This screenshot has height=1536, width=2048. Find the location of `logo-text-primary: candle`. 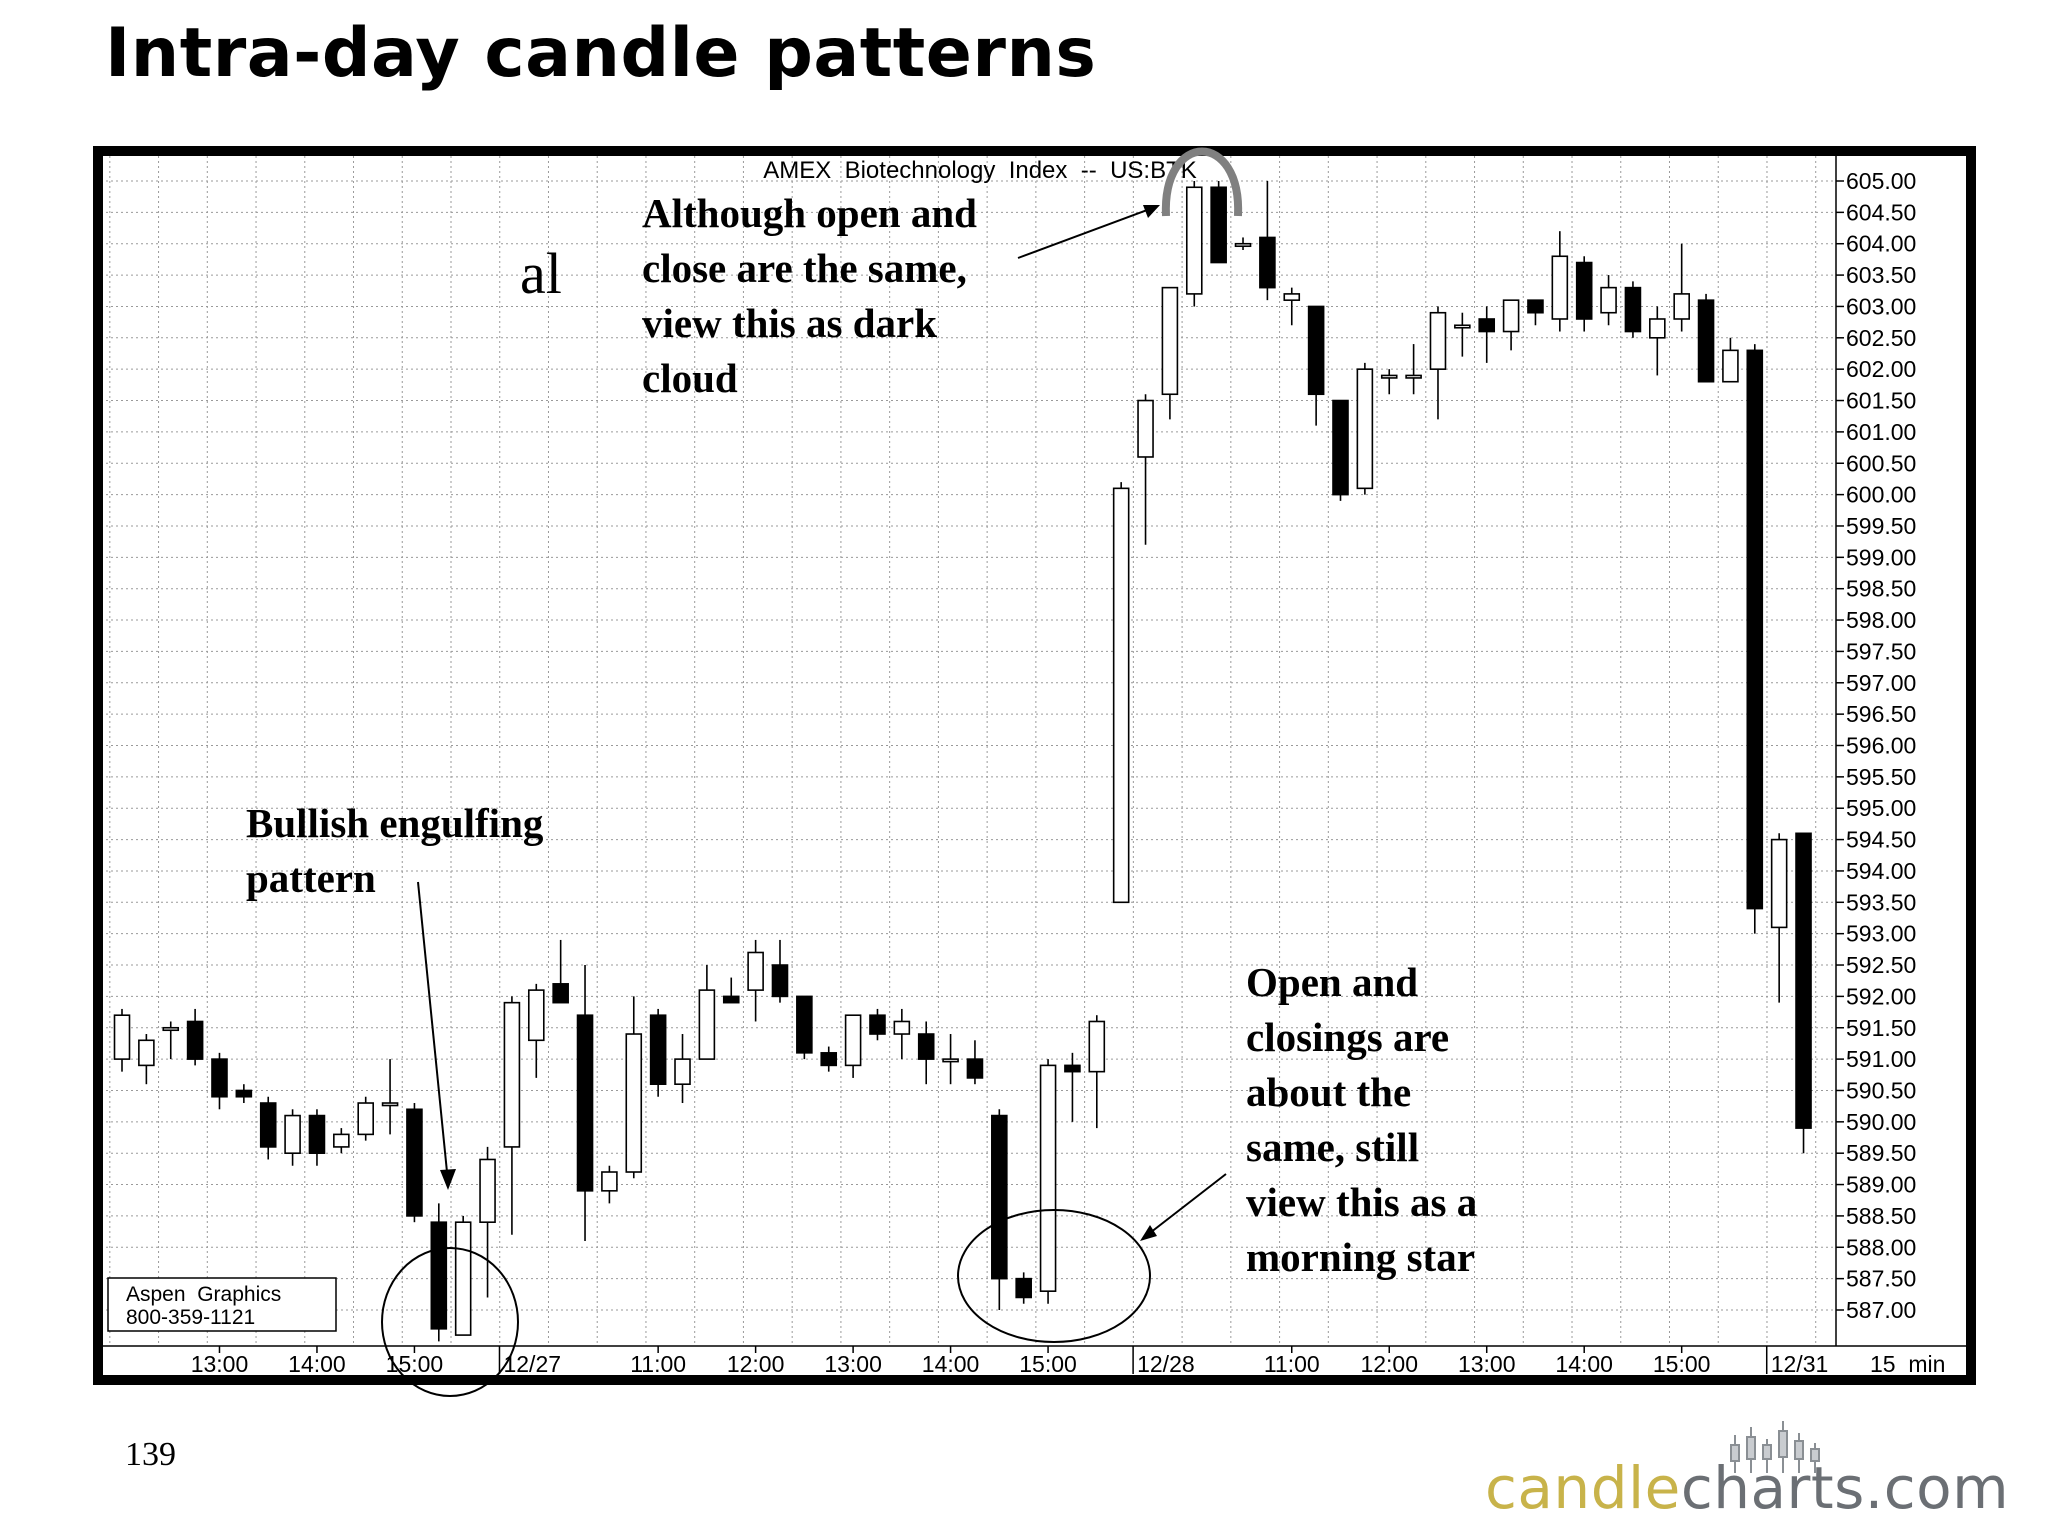

logo-text-primary: candle is located at coordinates (1583, 1488).